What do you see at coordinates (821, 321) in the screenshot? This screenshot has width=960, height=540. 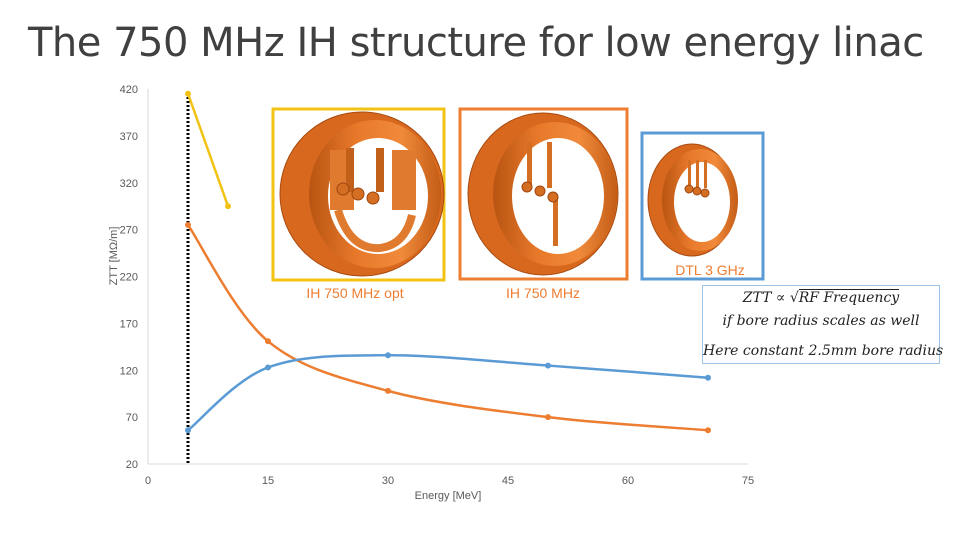 I see `formula-line-2: if bore radius scales as well` at bounding box center [821, 321].